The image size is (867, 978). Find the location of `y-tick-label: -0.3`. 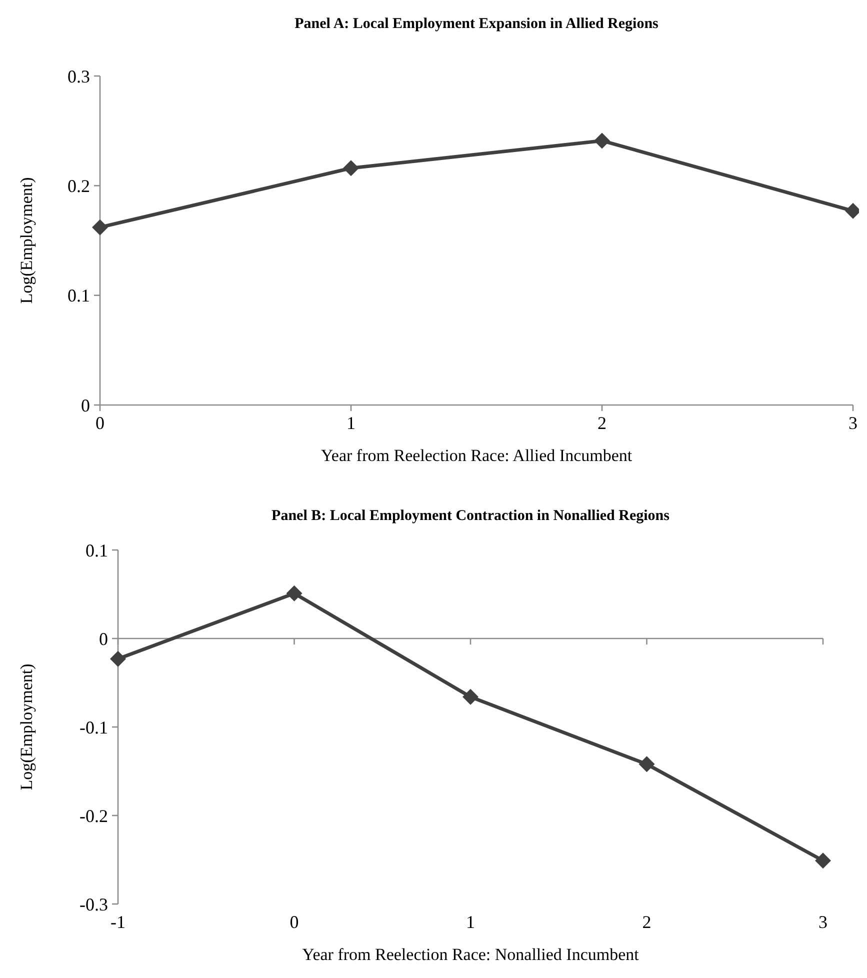

y-tick-label: -0.3 is located at coordinates (94, 904).